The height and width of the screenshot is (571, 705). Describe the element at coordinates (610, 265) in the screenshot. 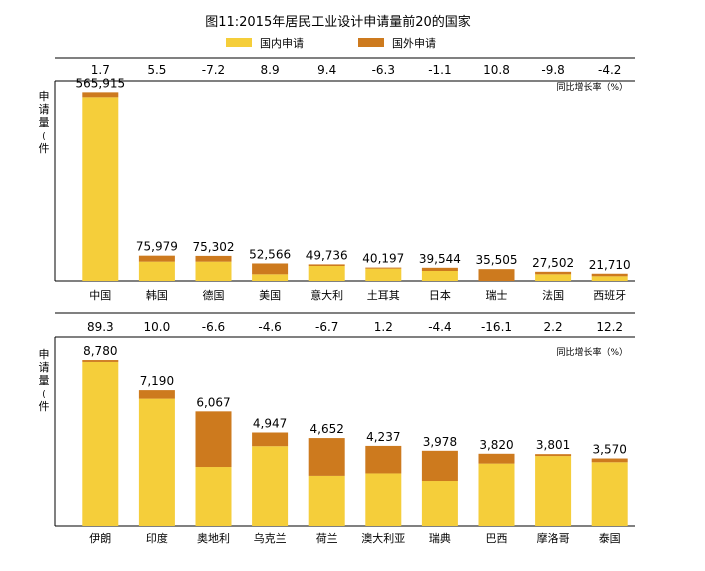

I see `bar-total-label: 21,710` at that location.